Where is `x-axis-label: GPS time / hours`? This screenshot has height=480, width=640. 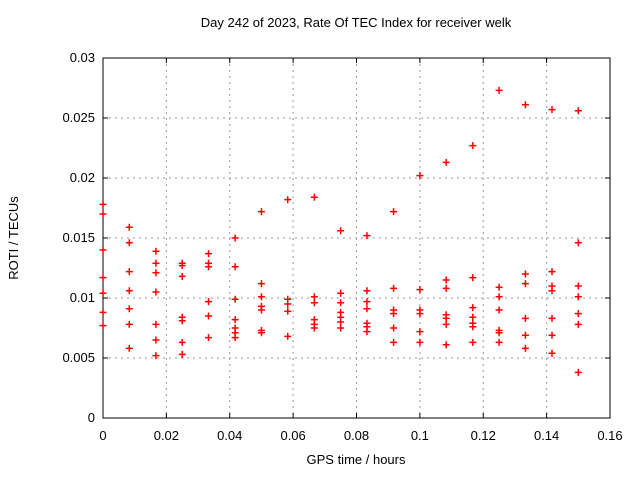 x-axis-label: GPS time / hours is located at coordinates (356, 459).